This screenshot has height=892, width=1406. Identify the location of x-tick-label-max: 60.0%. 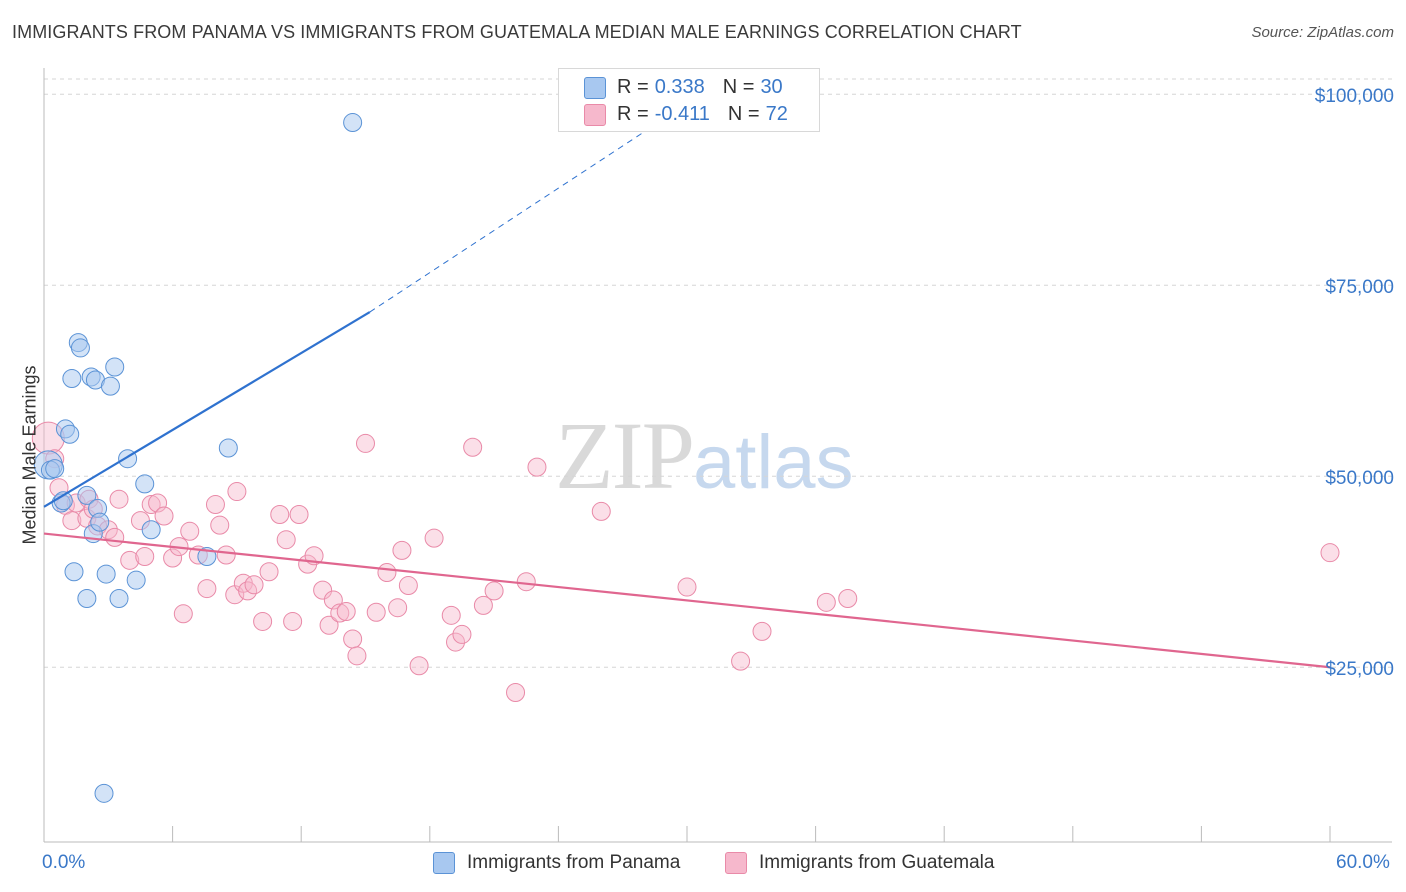
(1363, 862).